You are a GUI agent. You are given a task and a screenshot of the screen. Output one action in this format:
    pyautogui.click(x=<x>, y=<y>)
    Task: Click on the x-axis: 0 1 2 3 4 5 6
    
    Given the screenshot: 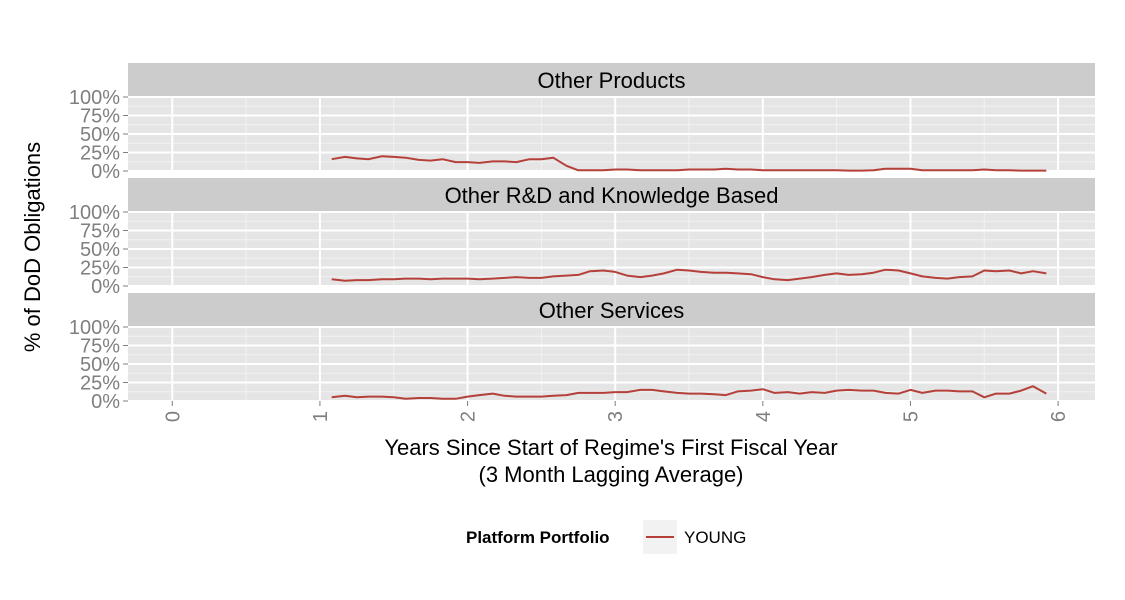 What is the action you would take?
    pyautogui.click(x=616, y=411)
    